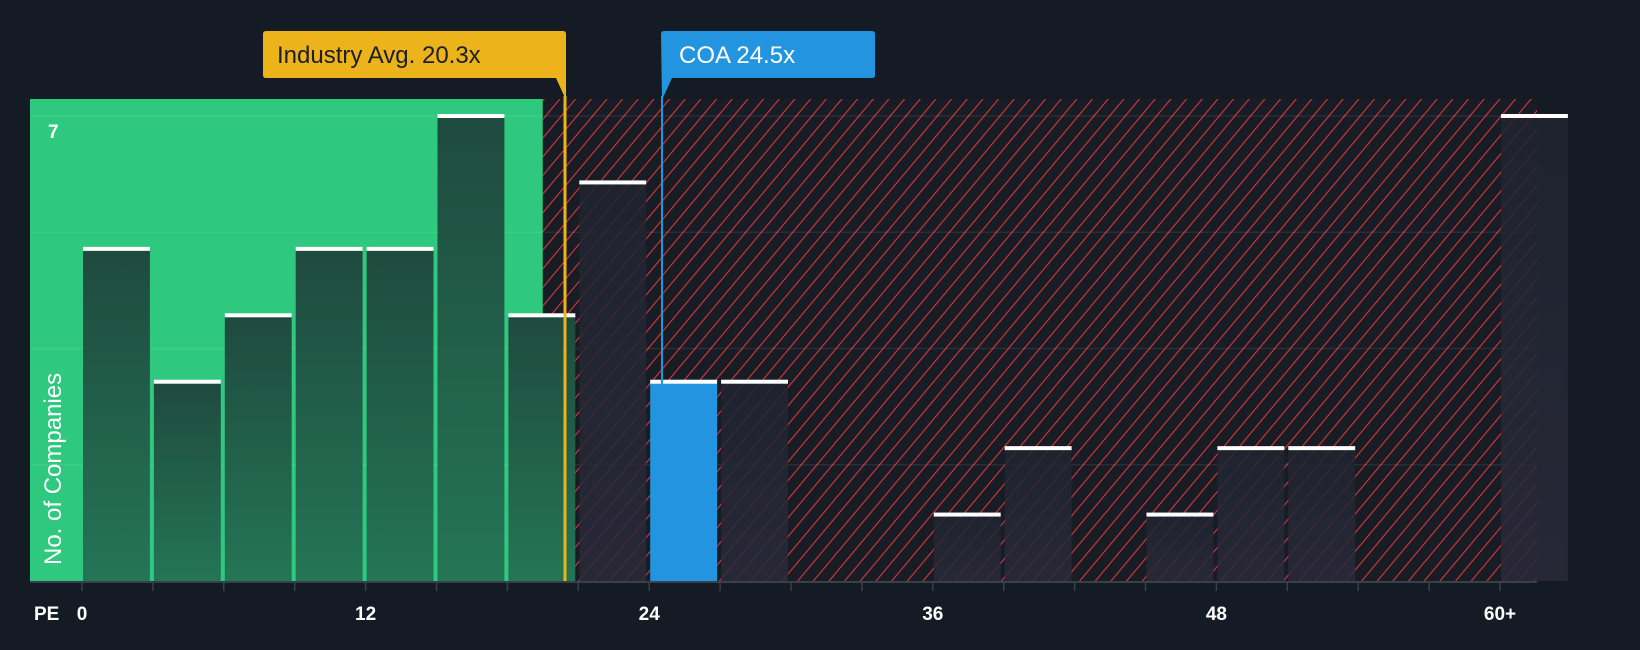 The image size is (1640, 650). What do you see at coordinates (1500, 614) in the screenshot?
I see `x-tick-label: 60+` at bounding box center [1500, 614].